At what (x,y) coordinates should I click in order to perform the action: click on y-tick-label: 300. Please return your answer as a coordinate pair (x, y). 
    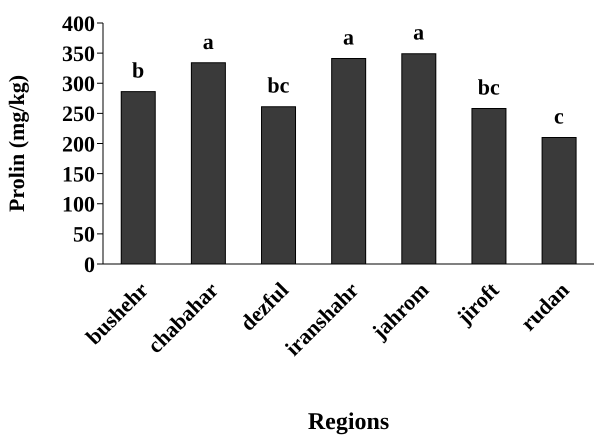
    Looking at the image, I should click on (78, 83).